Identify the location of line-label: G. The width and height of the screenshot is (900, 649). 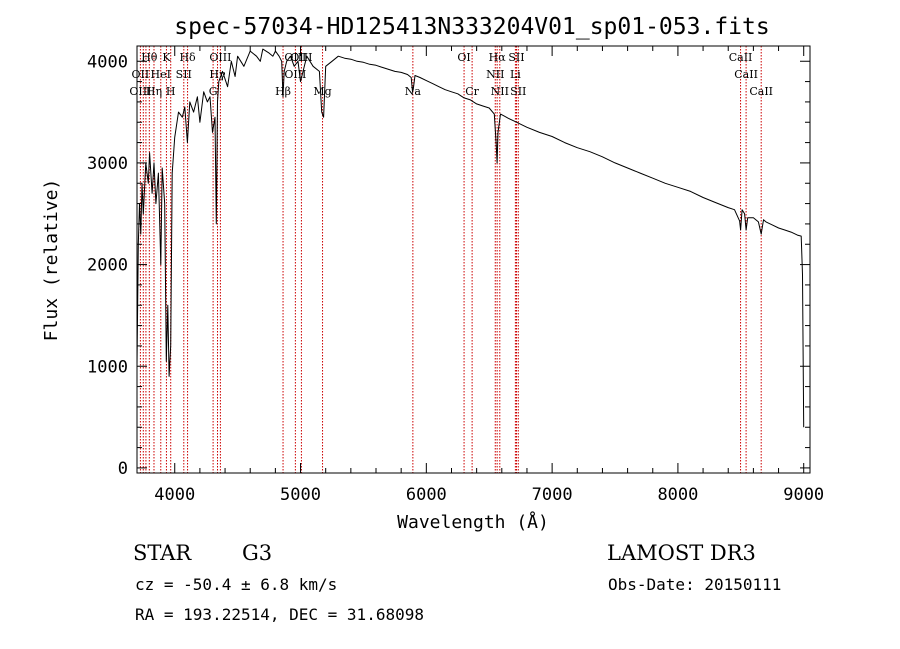
(213, 91).